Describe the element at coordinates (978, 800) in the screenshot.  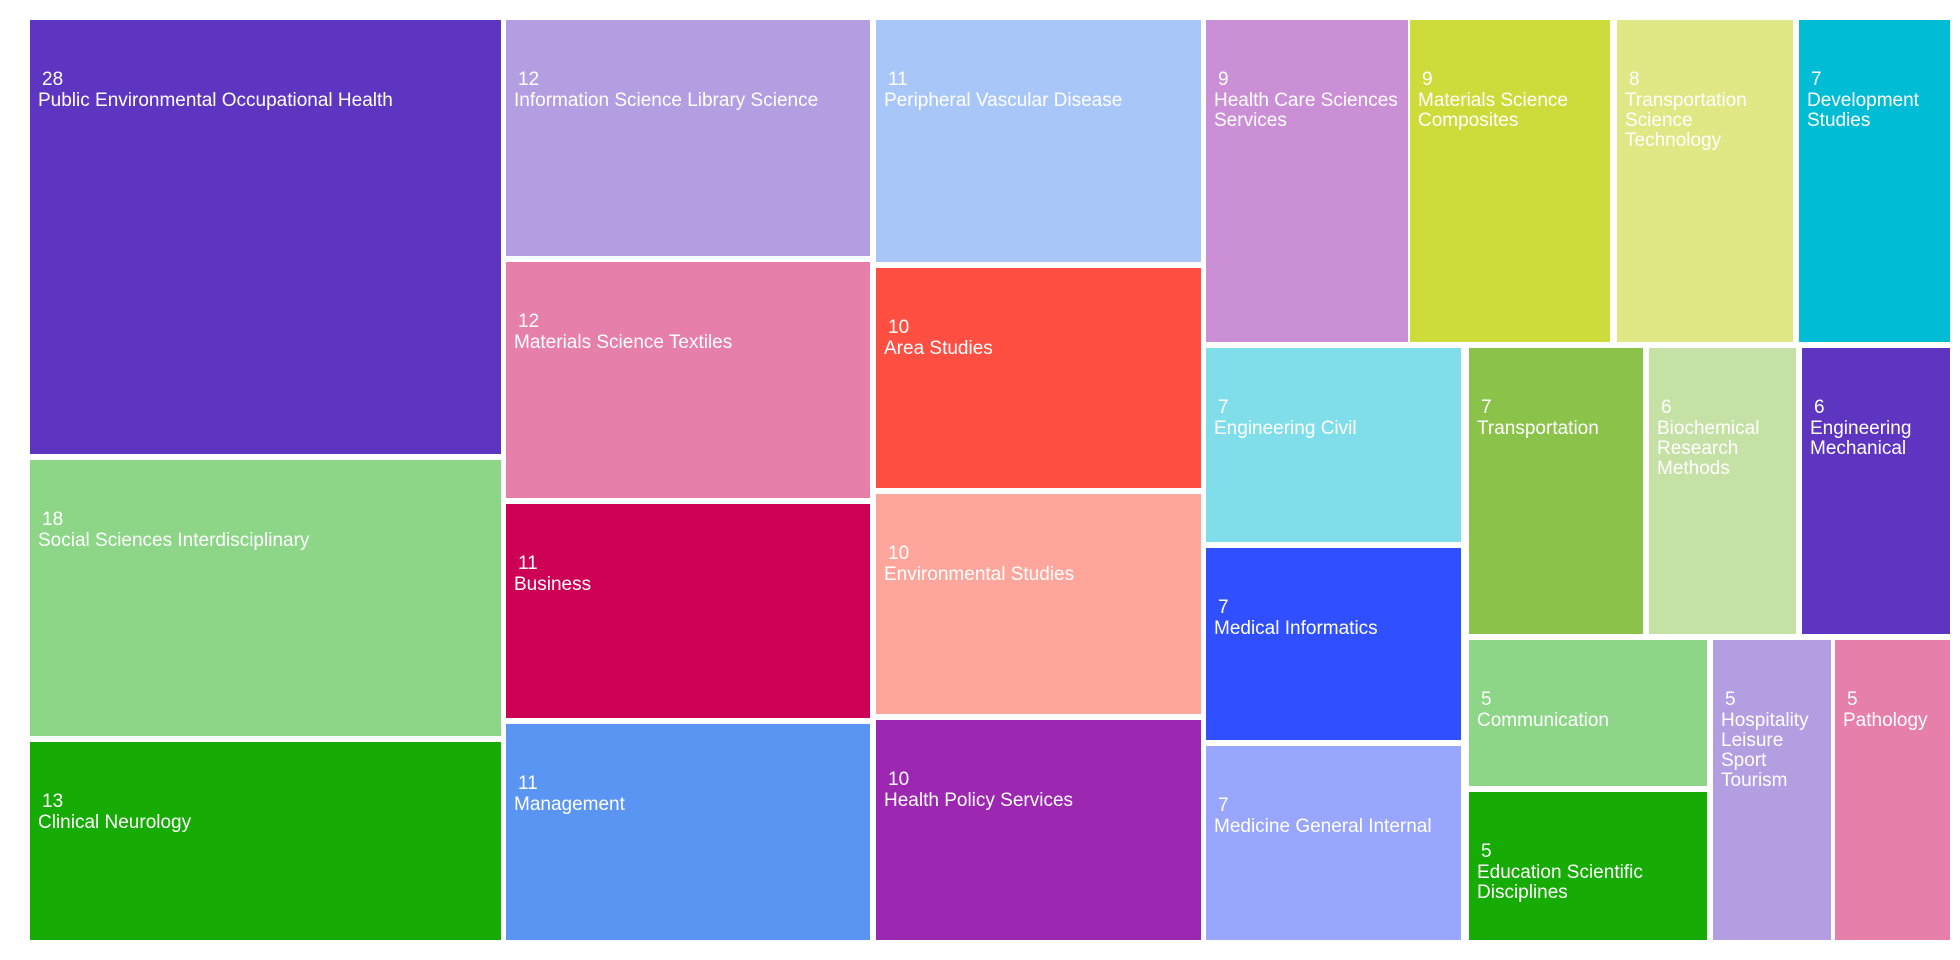
I see `tile-label-line: Health Policy Services` at that location.